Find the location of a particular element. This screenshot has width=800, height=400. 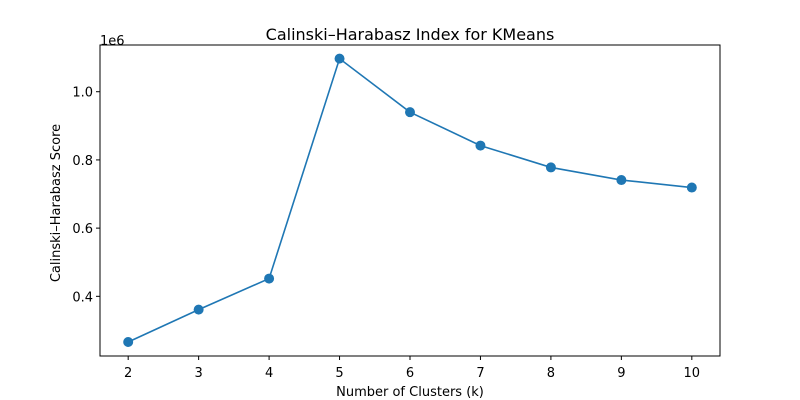

x-tick-label: 9 is located at coordinates (621, 373).